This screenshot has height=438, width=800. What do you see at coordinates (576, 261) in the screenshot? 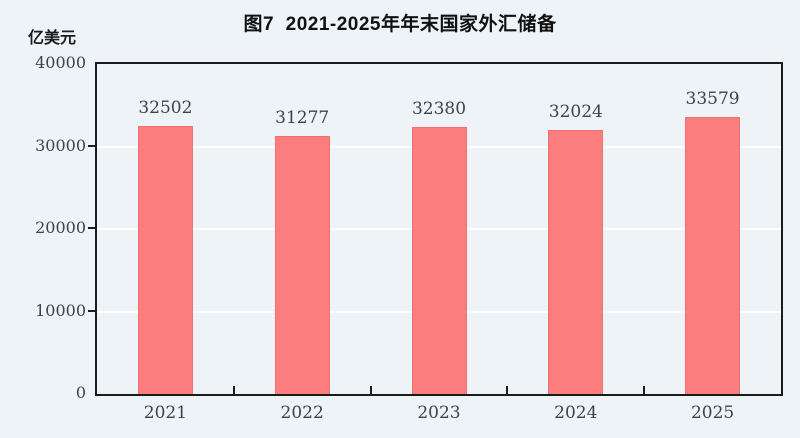
I see `bar-2024` at bounding box center [576, 261].